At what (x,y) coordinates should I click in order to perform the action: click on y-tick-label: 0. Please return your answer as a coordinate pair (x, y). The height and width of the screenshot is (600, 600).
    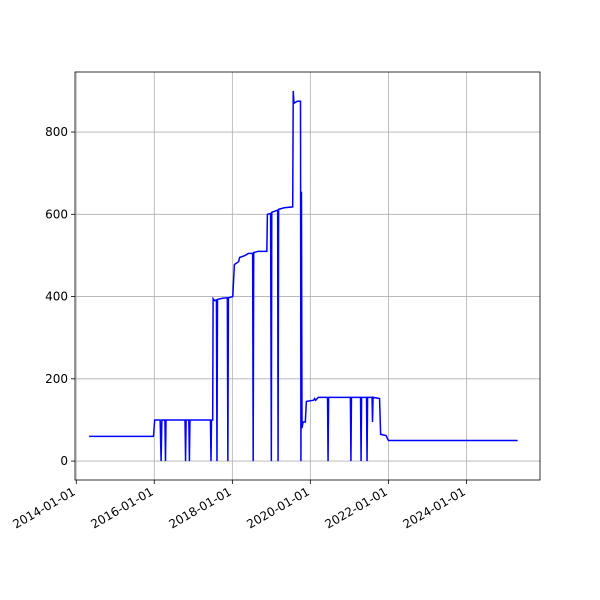
    Looking at the image, I should click on (64, 461).